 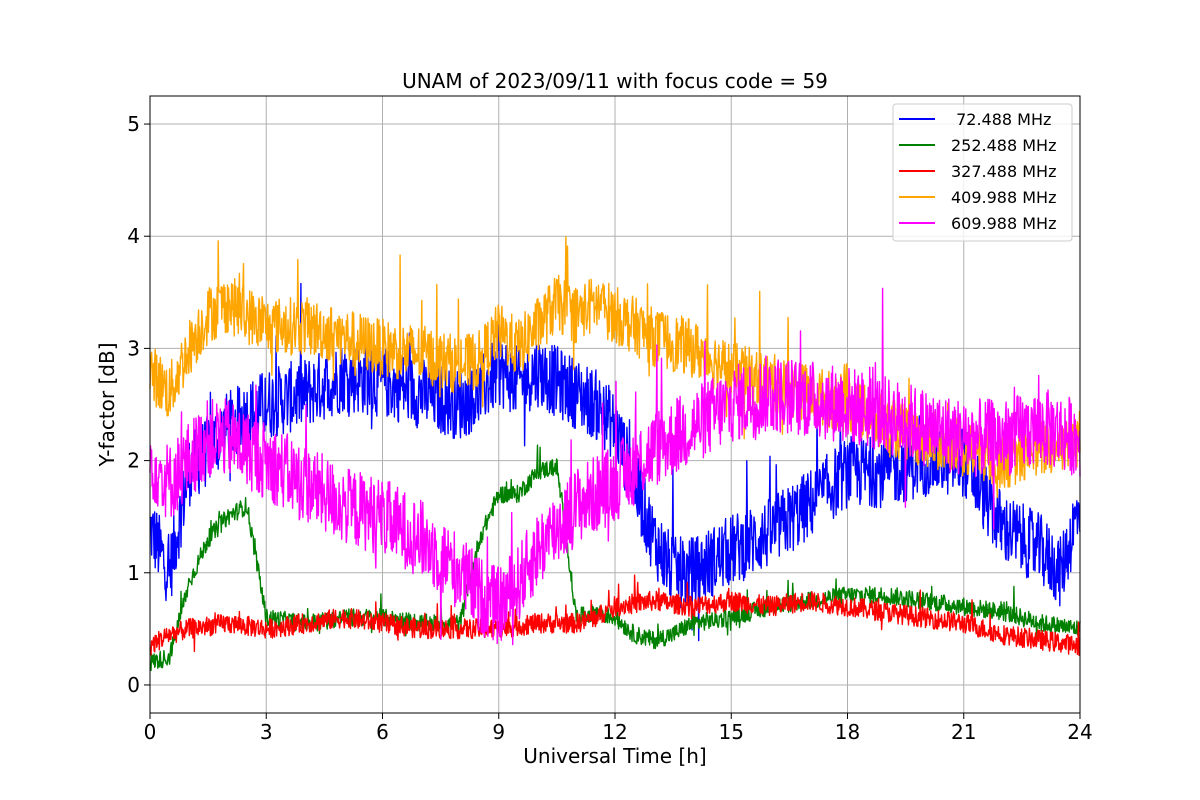 What do you see at coordinates (133, 573) in the screenshot?
I see `y-tick-label: 1` at bounding box center [133, 573].